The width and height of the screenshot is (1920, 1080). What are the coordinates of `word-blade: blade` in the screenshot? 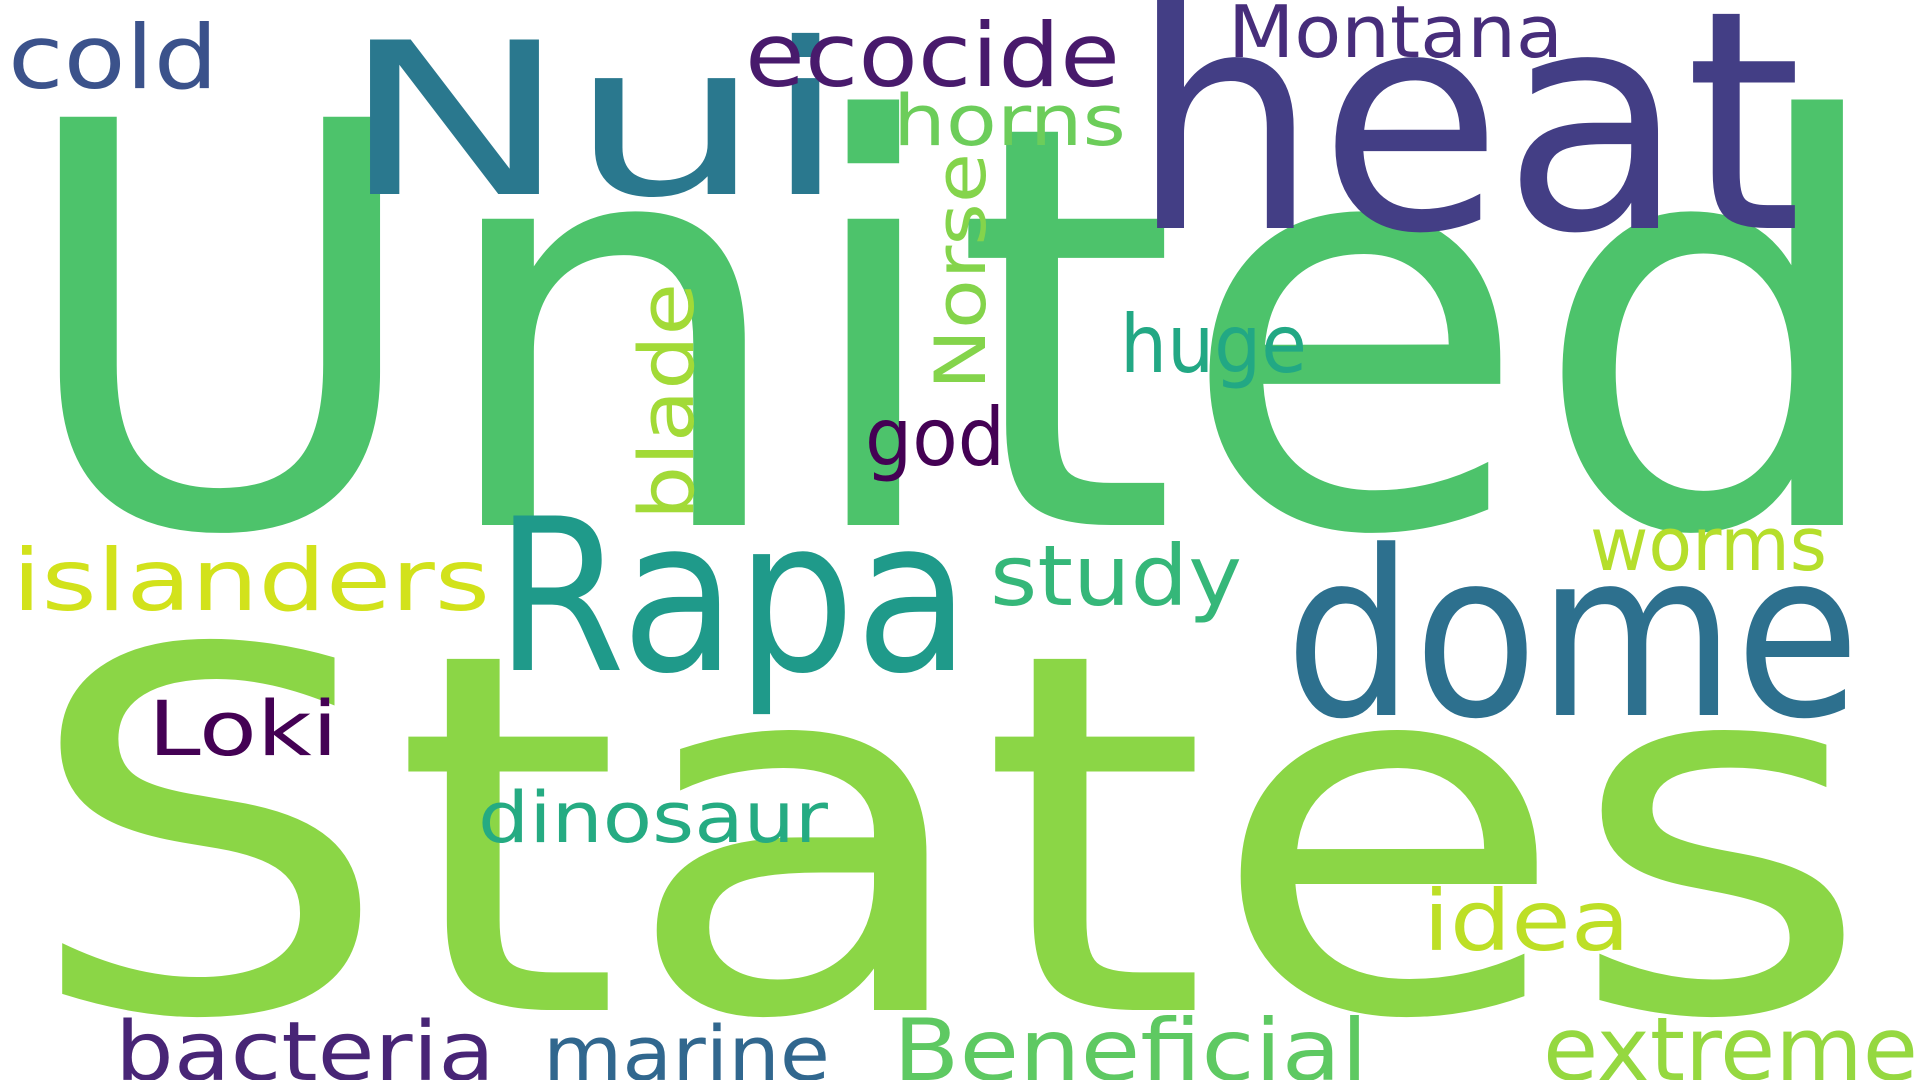 It's located at (666, 401).